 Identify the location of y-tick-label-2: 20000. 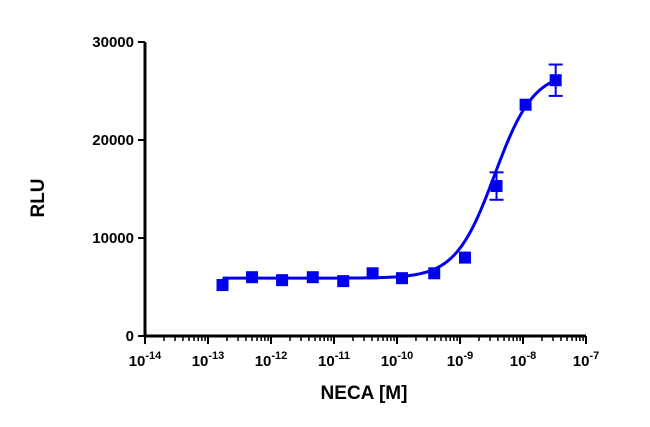
(113, 140).